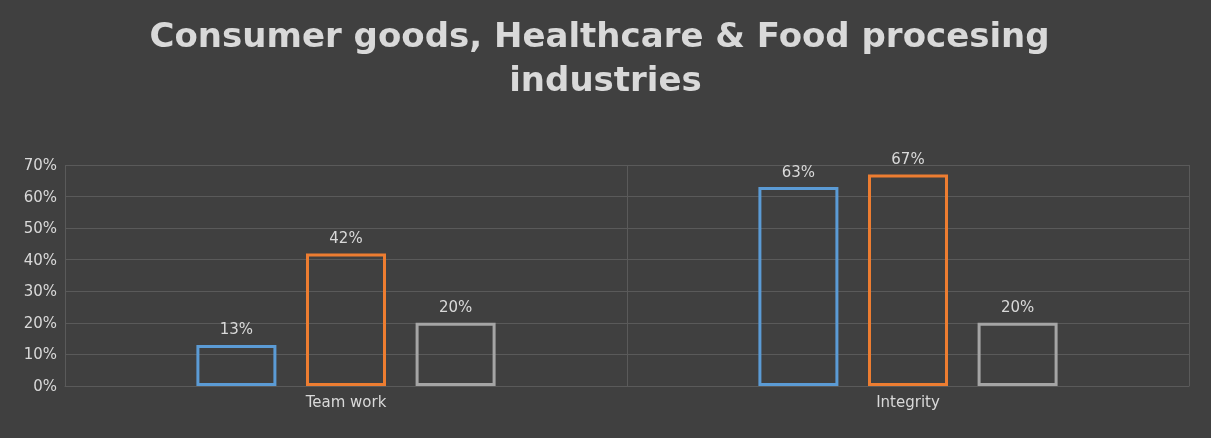 Image resolution: width=1211 pixels, height=438 pixels. What do you see at coordinates (40, 259) in the screenshot?
I see `y-tick-label: 40%` at bounding box center [40, 259].